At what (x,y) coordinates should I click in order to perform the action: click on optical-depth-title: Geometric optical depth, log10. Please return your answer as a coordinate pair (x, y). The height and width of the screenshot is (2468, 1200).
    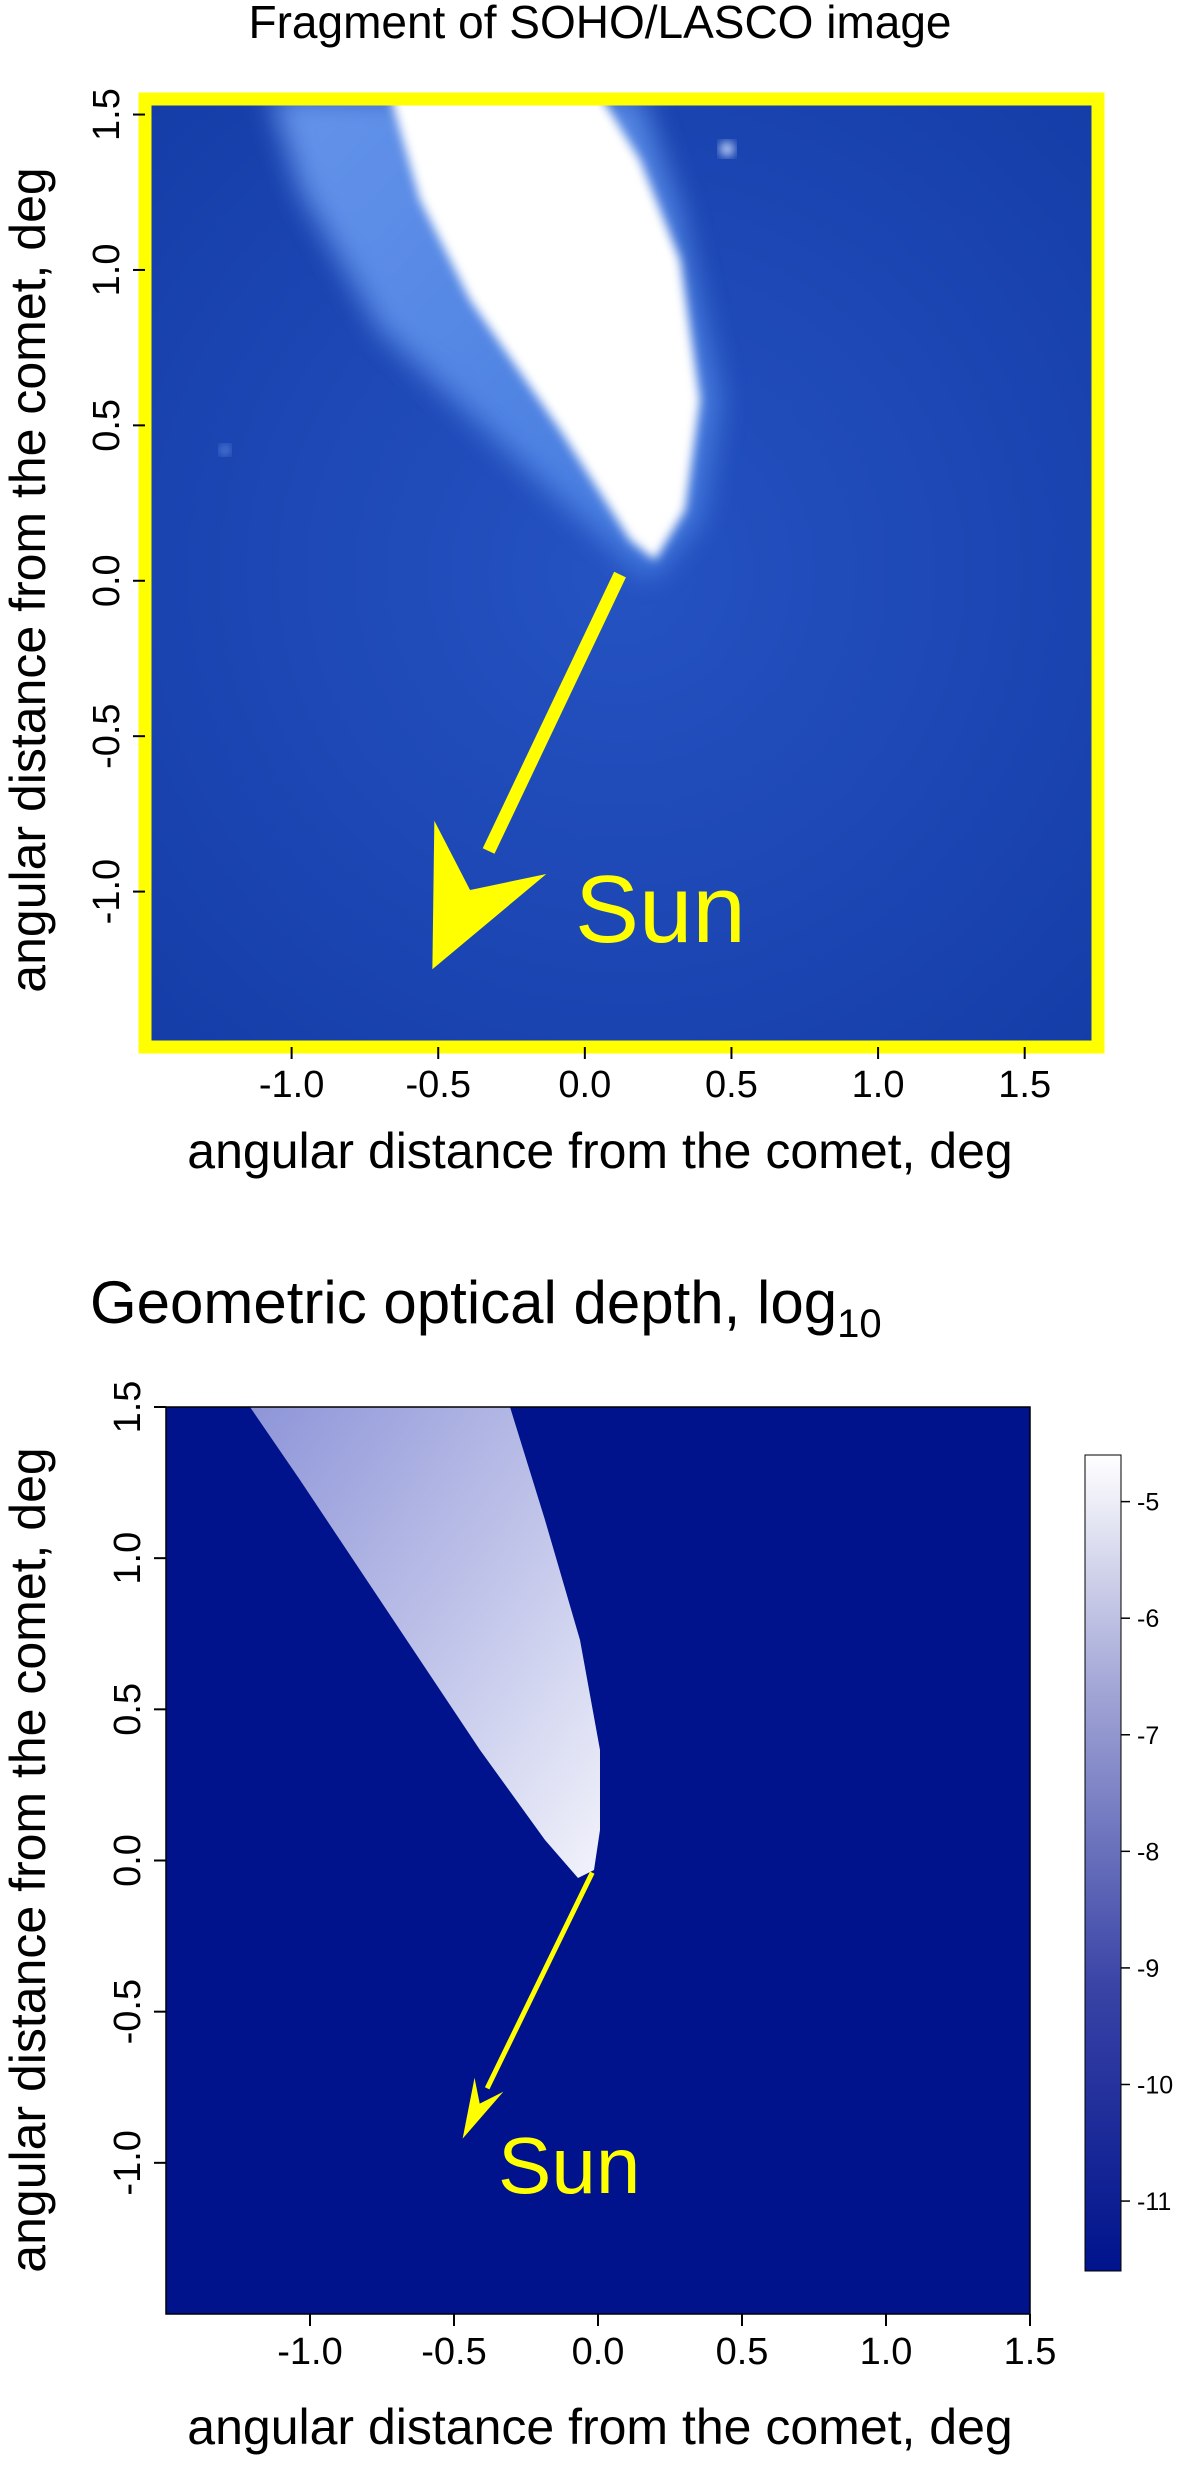
    Looking at the image, I should click on (486, 1307).